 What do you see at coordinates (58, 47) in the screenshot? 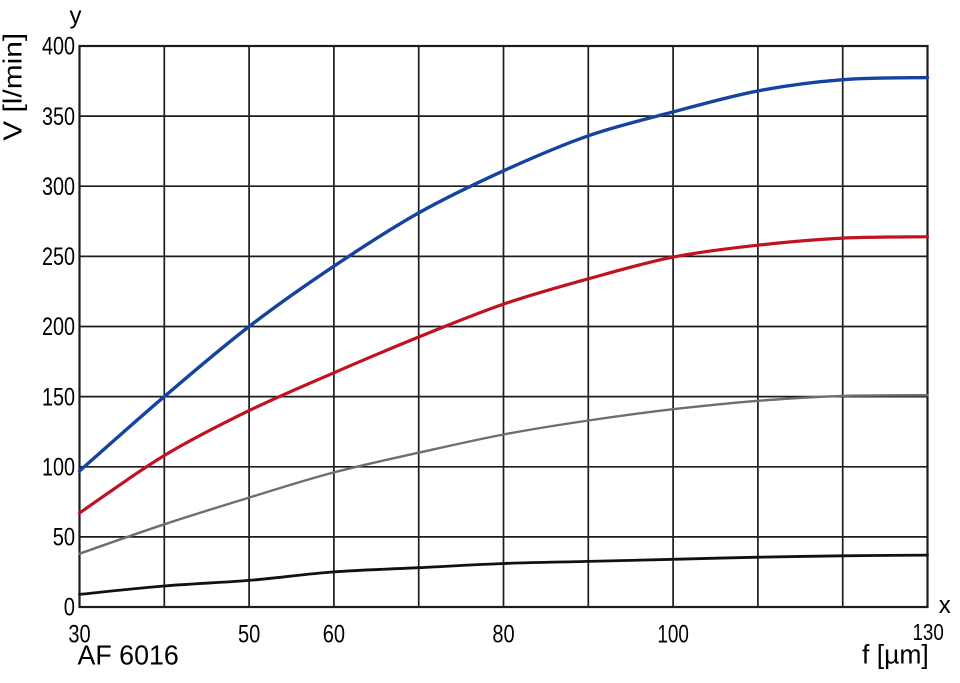
I see `svg-text: 400` at bounding box center [58, 47].